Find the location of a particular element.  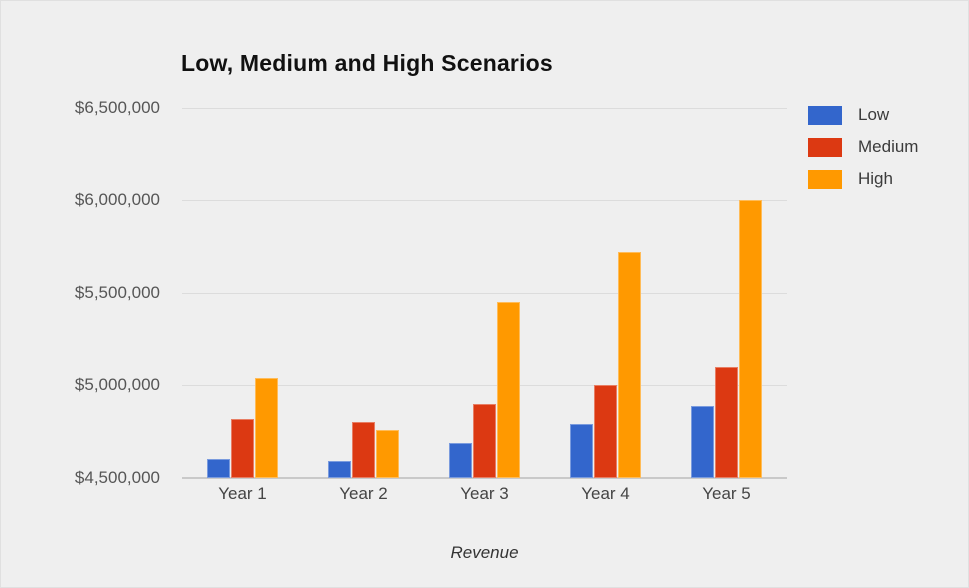

legend-label: Medium is located at coordinates (888, 146).